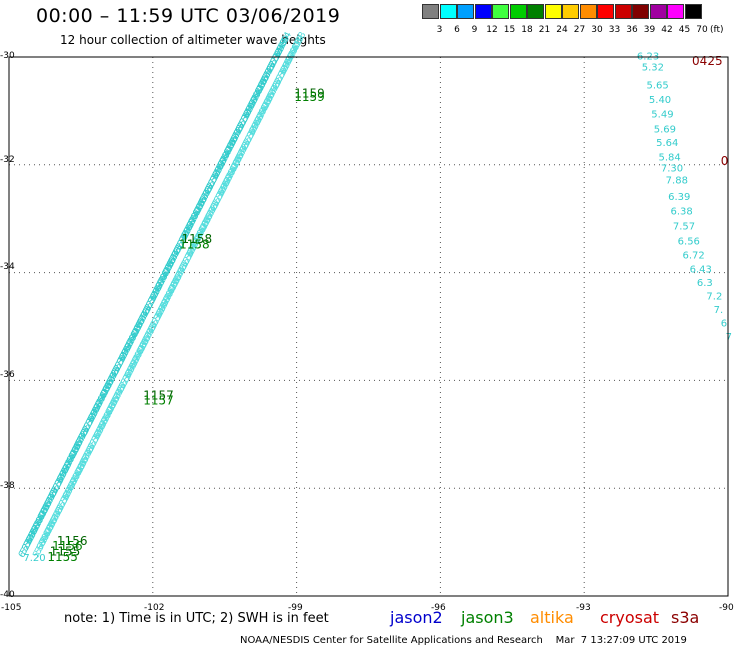 This screenshot has height=650, width=740. Describe the element at coordinates (562, 30) in the screenshot. I see `scale-label: 24` at that location.